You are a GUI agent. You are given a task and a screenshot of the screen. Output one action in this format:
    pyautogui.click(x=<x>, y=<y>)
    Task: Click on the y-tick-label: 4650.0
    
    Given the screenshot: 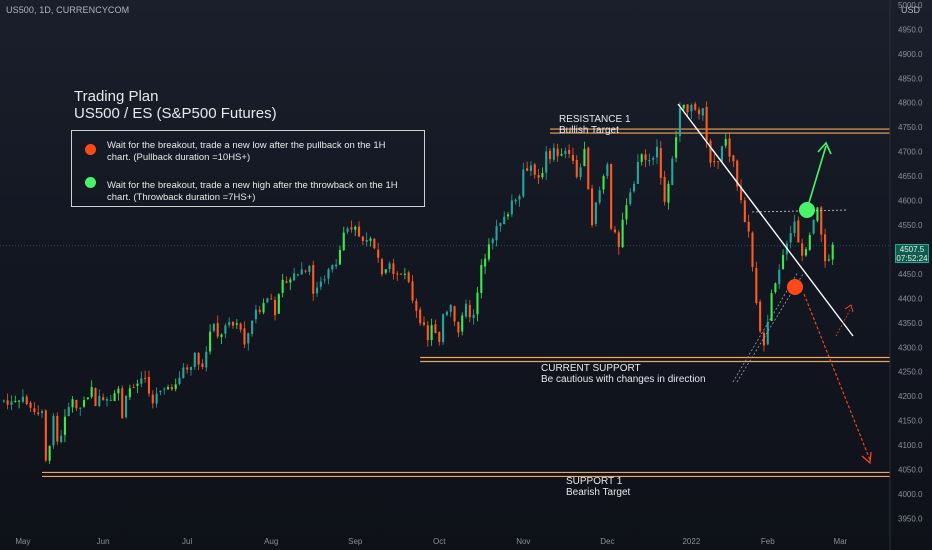 What is the action you would take?
    pyautogui.click(x=910, y=176)
    